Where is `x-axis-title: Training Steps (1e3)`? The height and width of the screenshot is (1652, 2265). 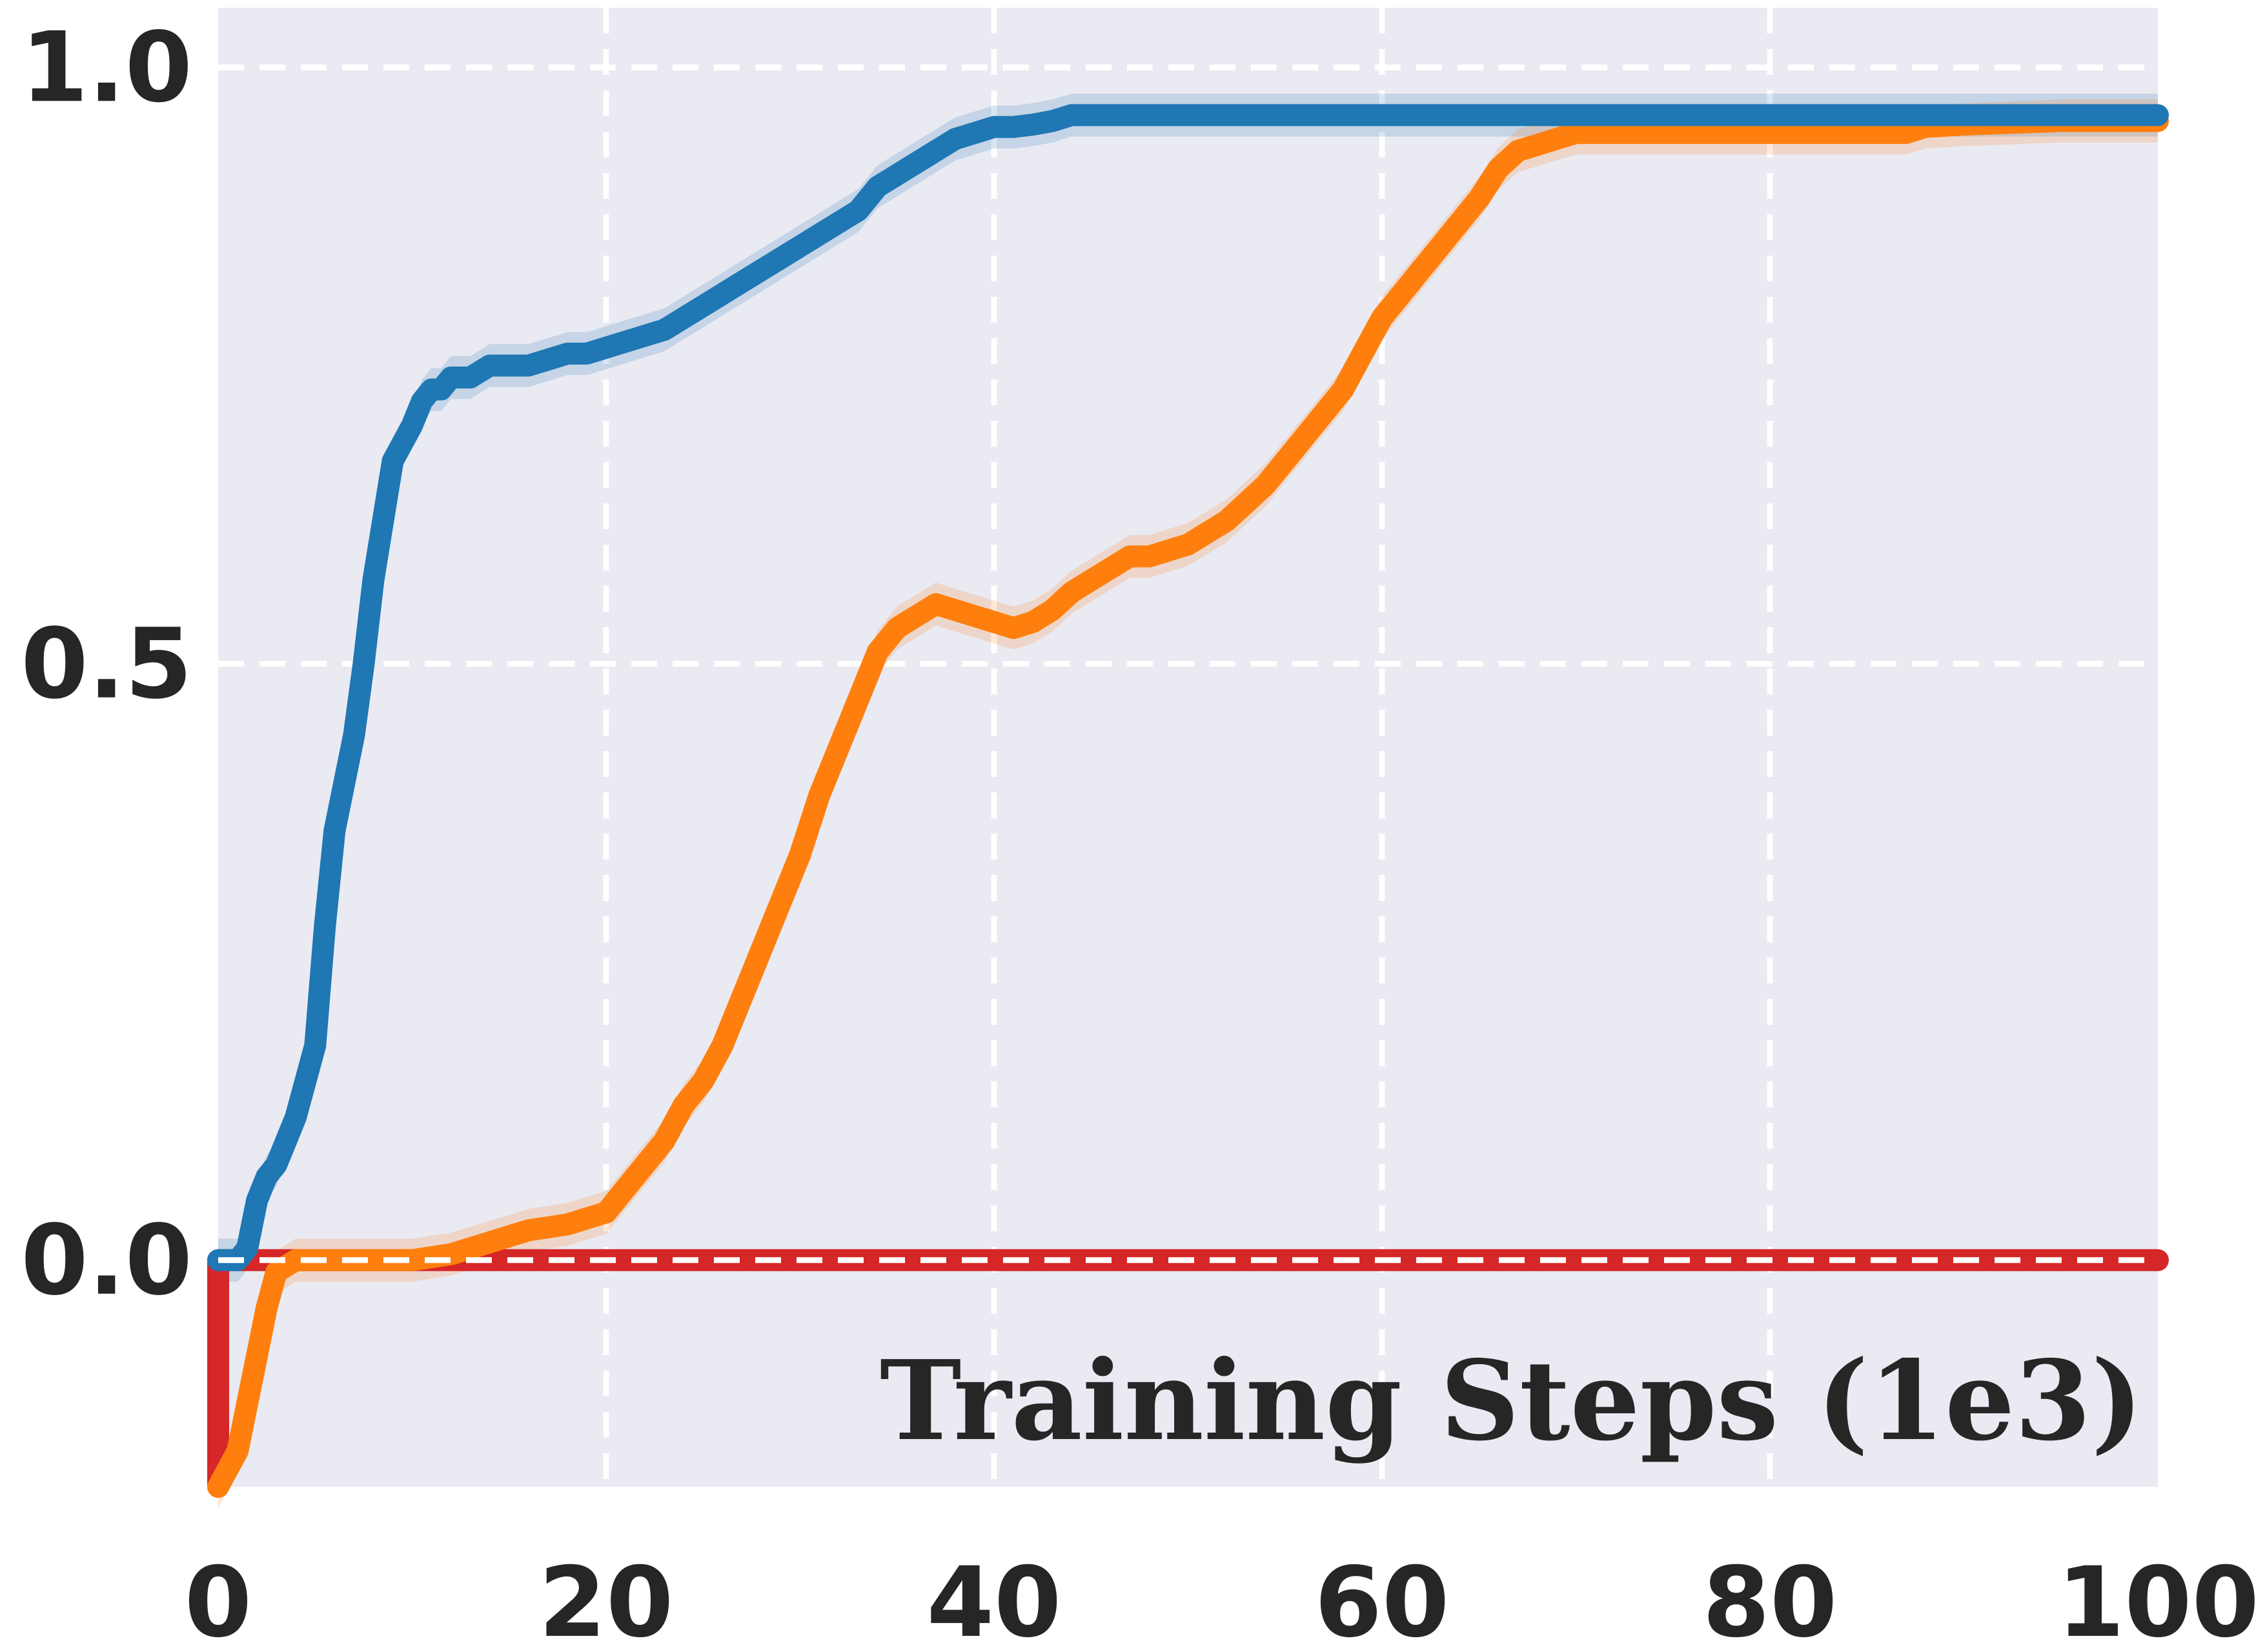
x-axis-title: Training Steps (1e3) is located at coordinates (1512, 1401).